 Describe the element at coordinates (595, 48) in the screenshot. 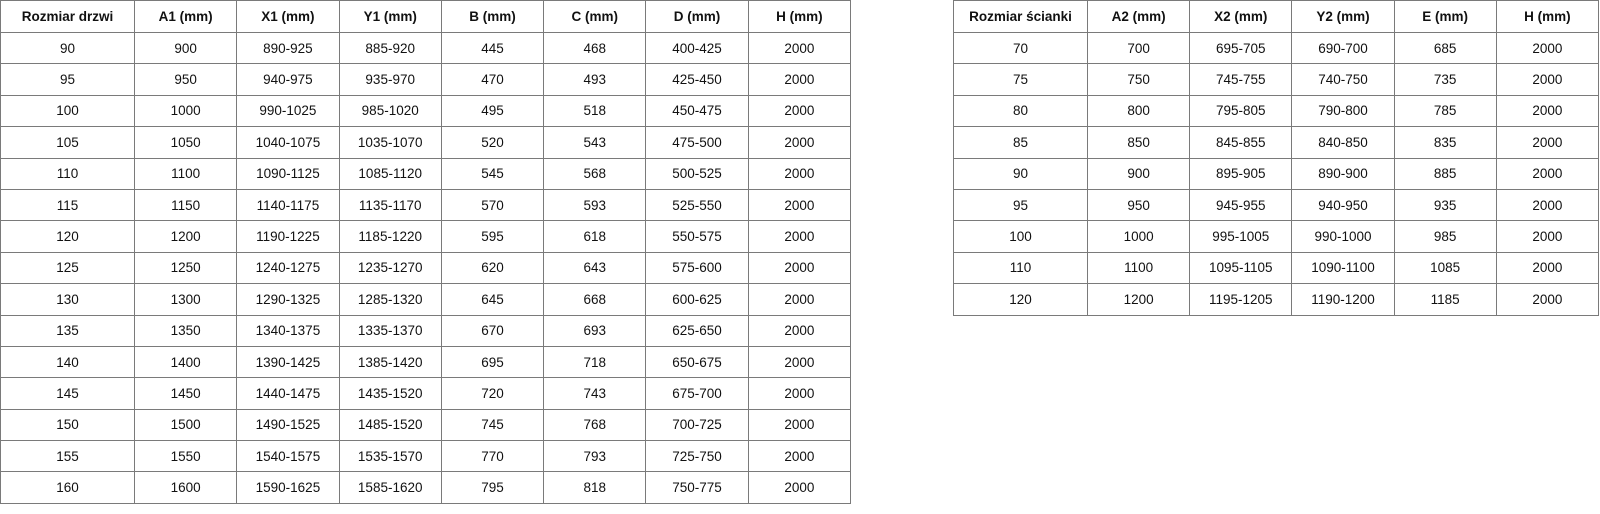

I see `table-cell: 468` at that location.